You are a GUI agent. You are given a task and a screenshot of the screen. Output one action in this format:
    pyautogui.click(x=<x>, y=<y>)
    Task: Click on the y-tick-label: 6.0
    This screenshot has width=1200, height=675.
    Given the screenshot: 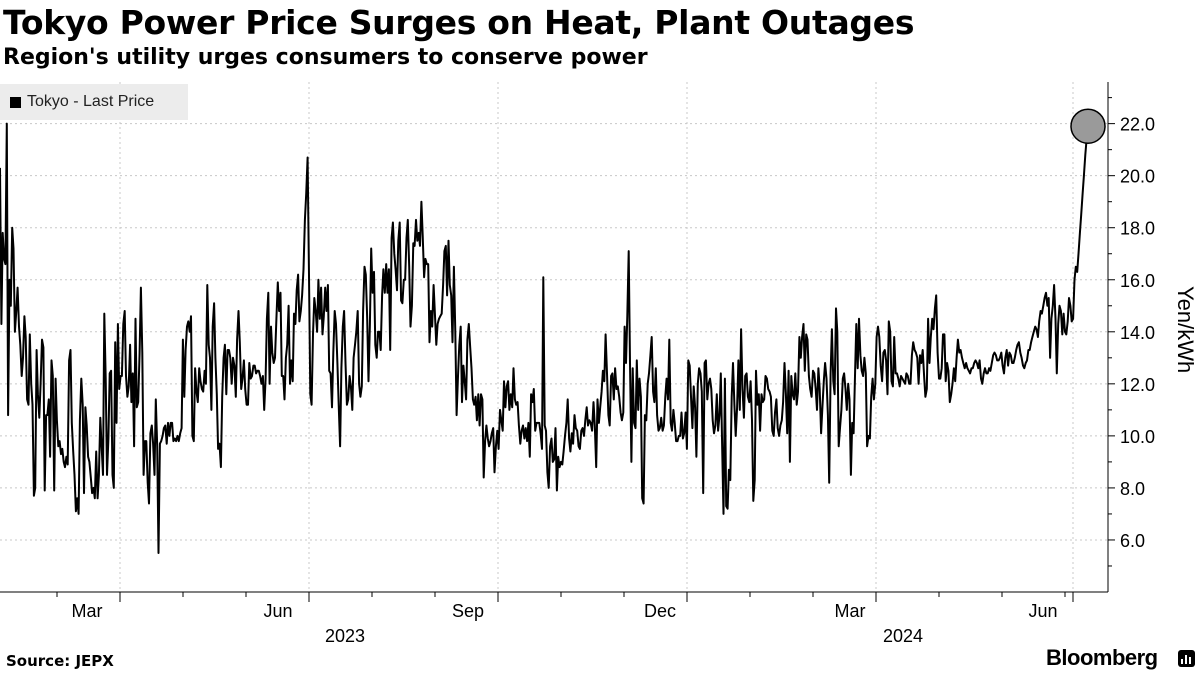 What is the action you would take?
    pyautogui.click(x=1132, y=541)
    